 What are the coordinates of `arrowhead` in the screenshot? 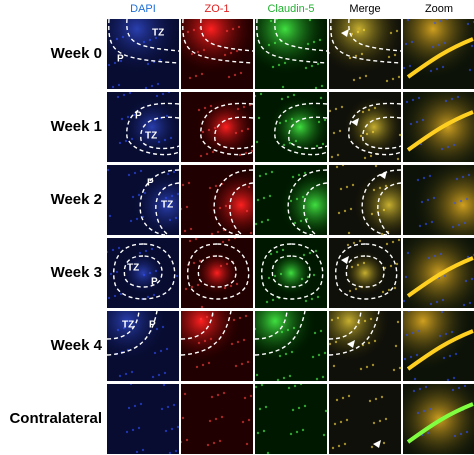 It's located at (383, 175).